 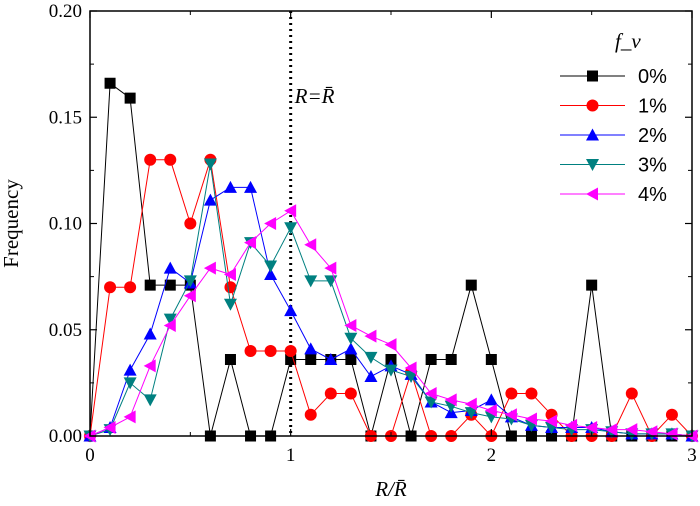 What do you see at coordinates (652, 195) in the screenshot?
I see `legend-label: 4%` at bounding box center [652, 195].